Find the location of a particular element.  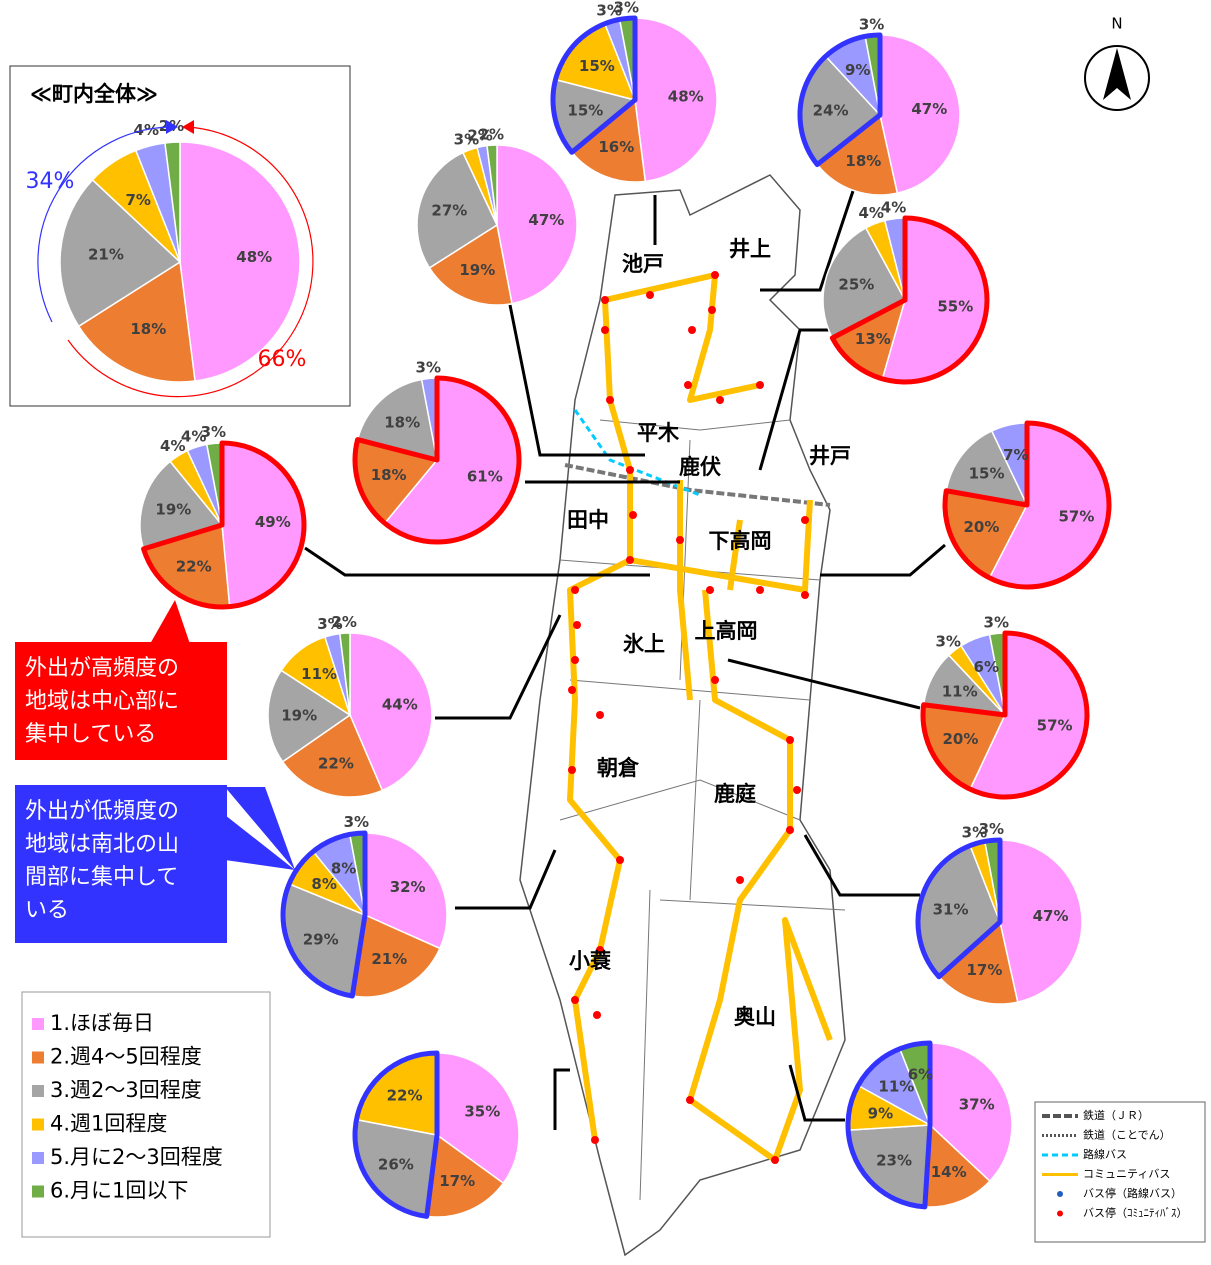

pie-label: 20% is located at coordinates (960, 739).